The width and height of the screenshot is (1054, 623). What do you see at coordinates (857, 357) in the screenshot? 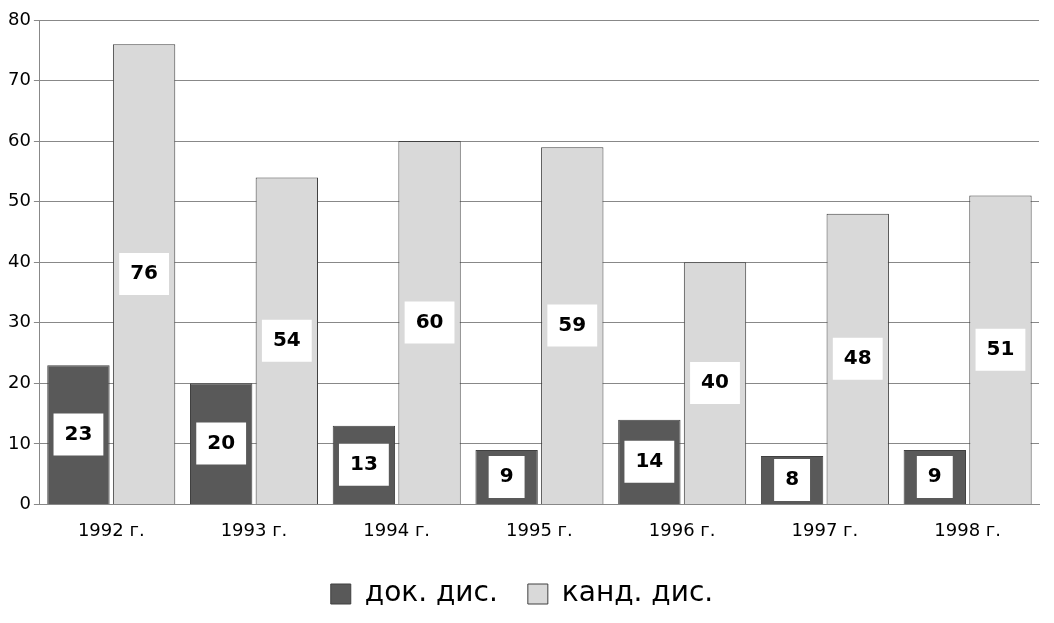
I see `data-label: 48` at bounding box center [857, 357].